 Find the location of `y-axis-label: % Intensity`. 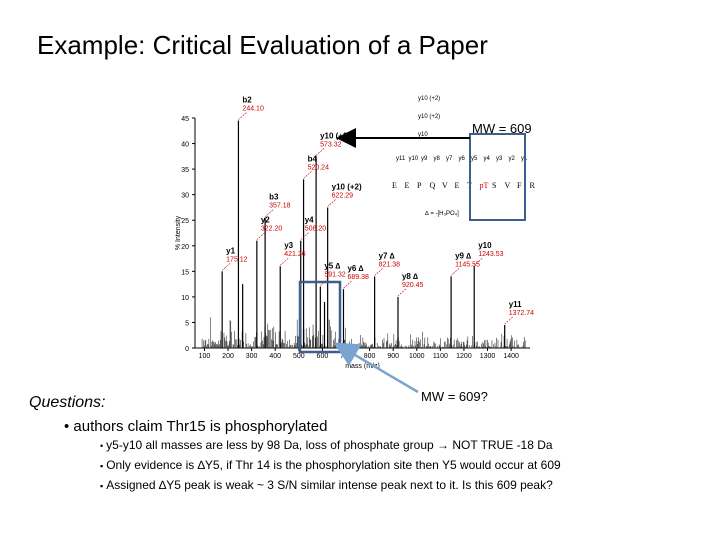

y-axis-label: % Intensity is located at coordinates (178, 232).